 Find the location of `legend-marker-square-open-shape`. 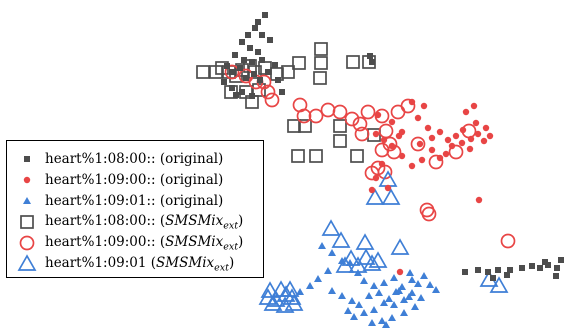

legend-marker-square-open-shape is located at coordinates (27, 222).